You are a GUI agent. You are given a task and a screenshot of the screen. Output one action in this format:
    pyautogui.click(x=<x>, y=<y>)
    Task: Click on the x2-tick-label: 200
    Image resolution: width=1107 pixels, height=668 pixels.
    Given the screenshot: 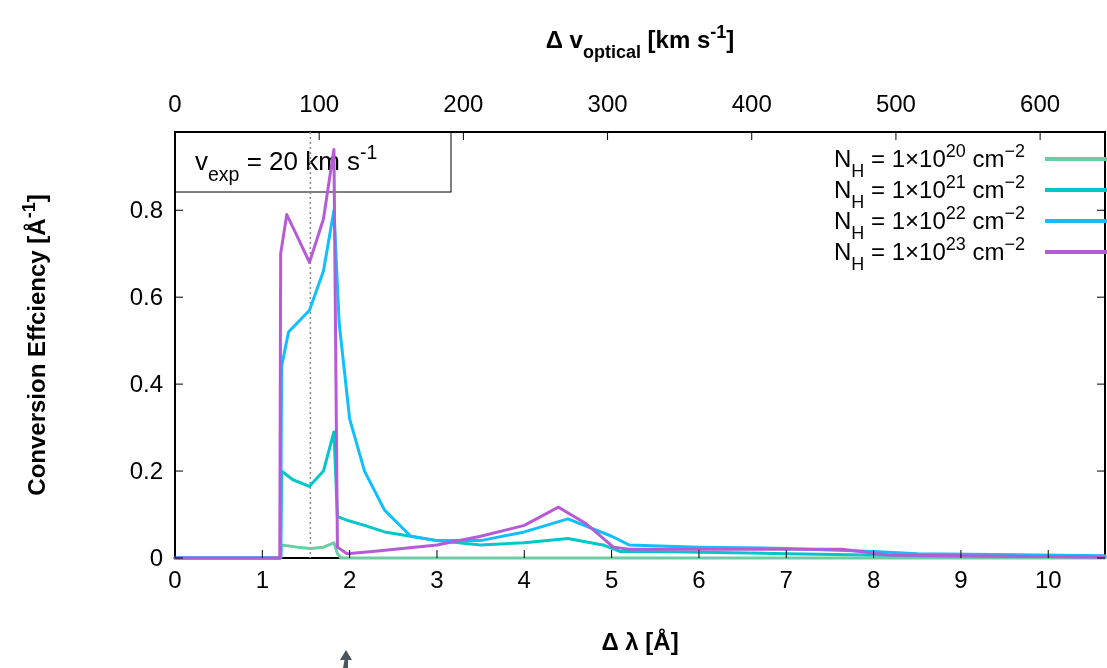 What is the action you would take?
    pyautogui.click(x=463, y=103)
    